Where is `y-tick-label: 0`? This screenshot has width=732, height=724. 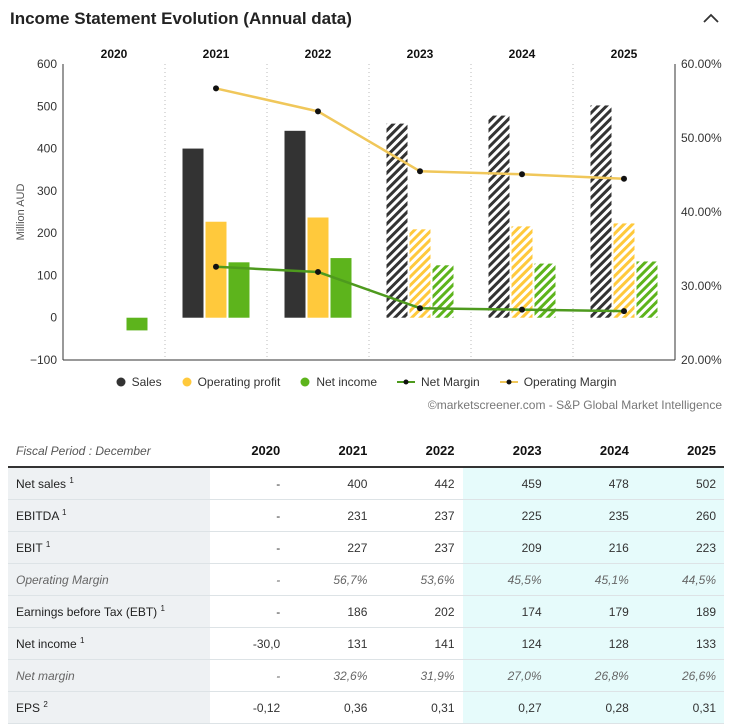 y-tick-label: 0 is located at coordinates (53, 318).